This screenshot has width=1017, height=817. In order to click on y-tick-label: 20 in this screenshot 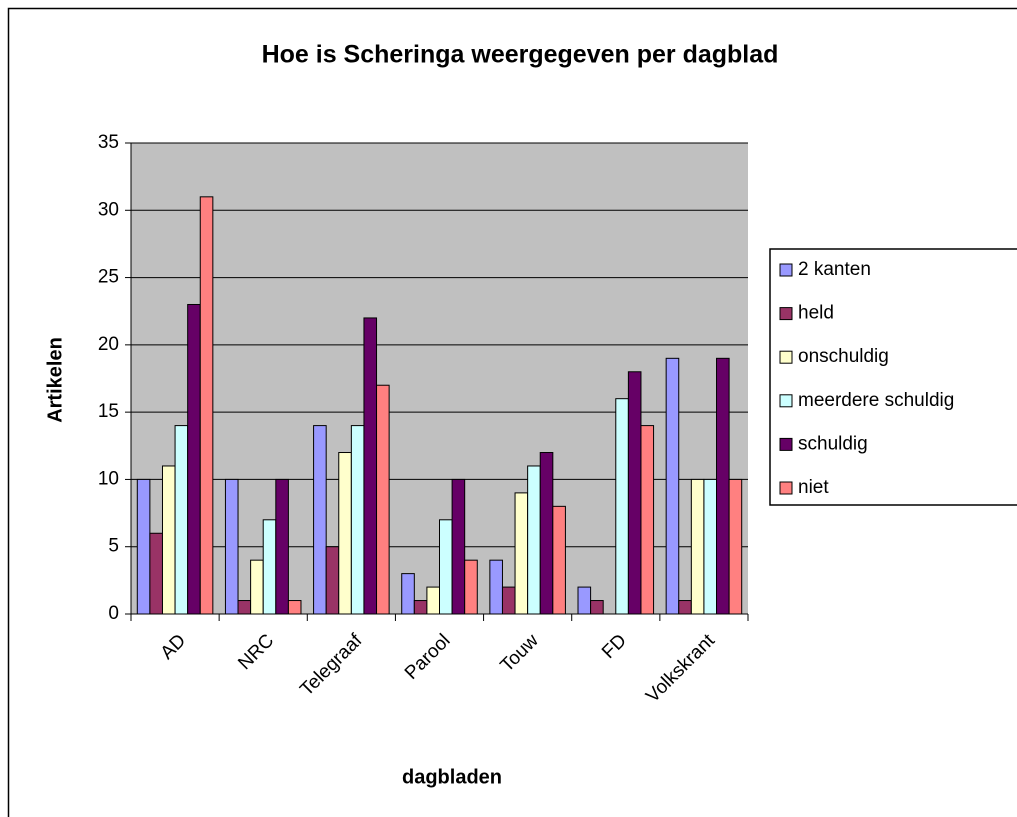, I will do `click(108, 344)`.